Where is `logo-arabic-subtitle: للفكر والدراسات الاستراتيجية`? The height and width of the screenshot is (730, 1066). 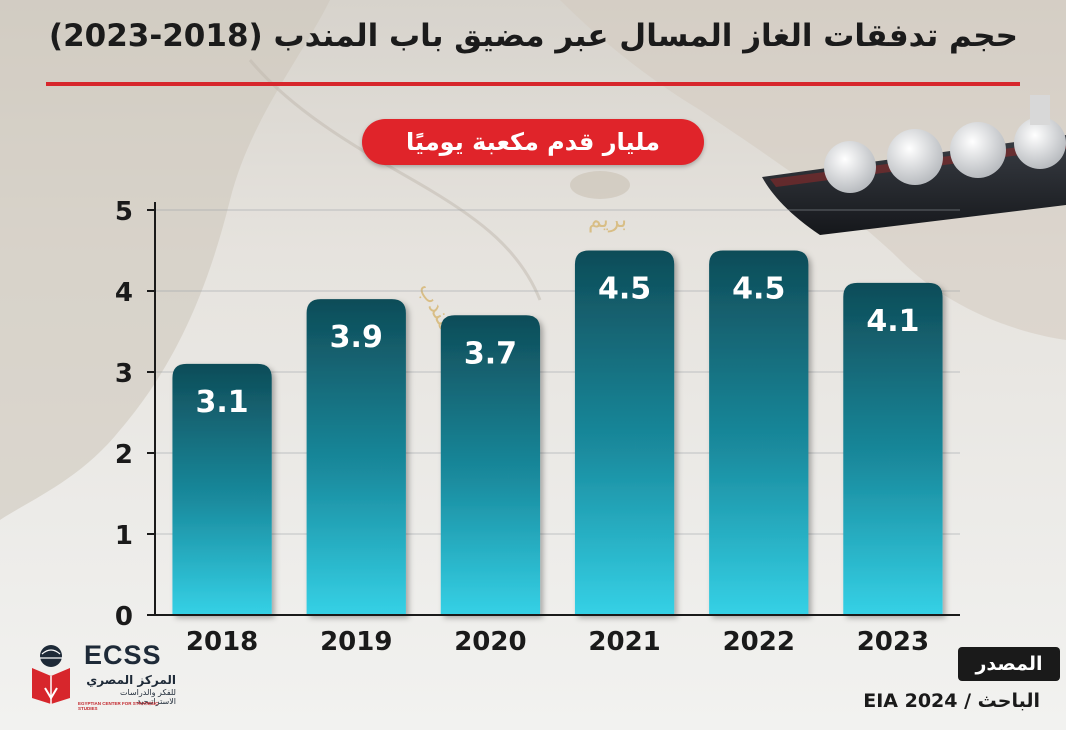
logo-arabic-subtitle: للفكر والدراسات الاستراتيجية is located at coordinates (148, 697).